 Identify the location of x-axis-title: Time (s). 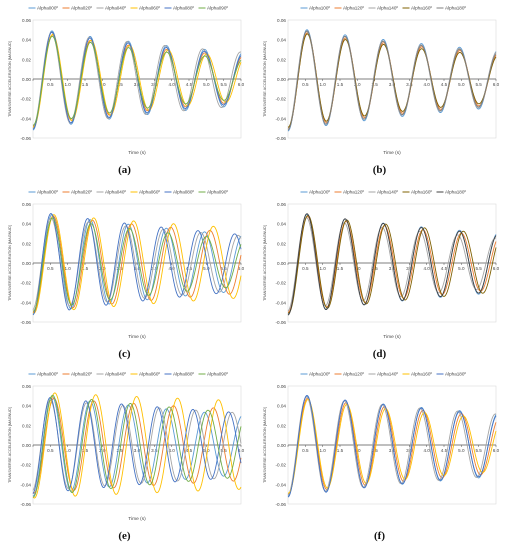
(137, 153).